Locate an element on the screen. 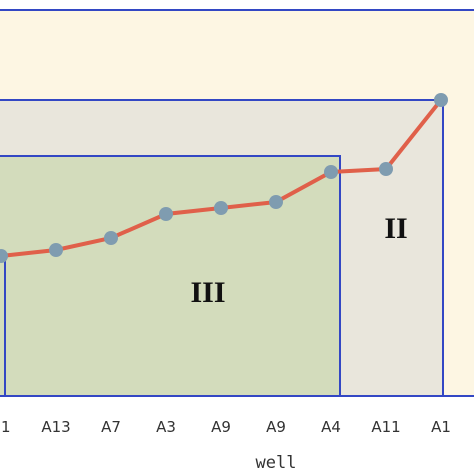 Image resolution: width=474 pixels, height=474 pixels. x-axis-label: well is located at coordinates (276, 463).